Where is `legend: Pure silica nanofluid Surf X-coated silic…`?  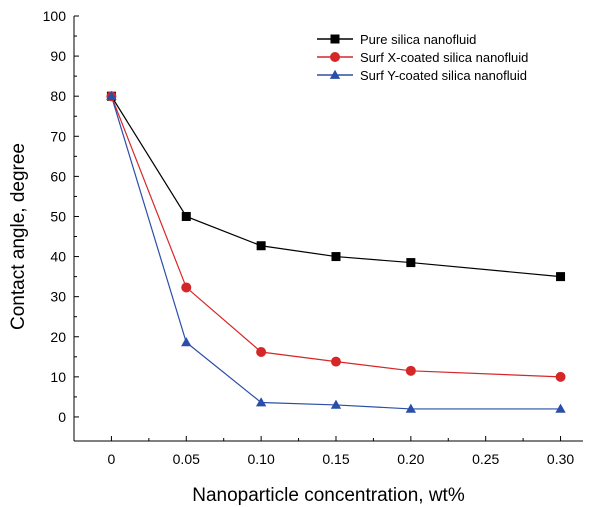
legend: Pure silica nanofluid Surf X-coated silic… is located at coordinates (422, 57).